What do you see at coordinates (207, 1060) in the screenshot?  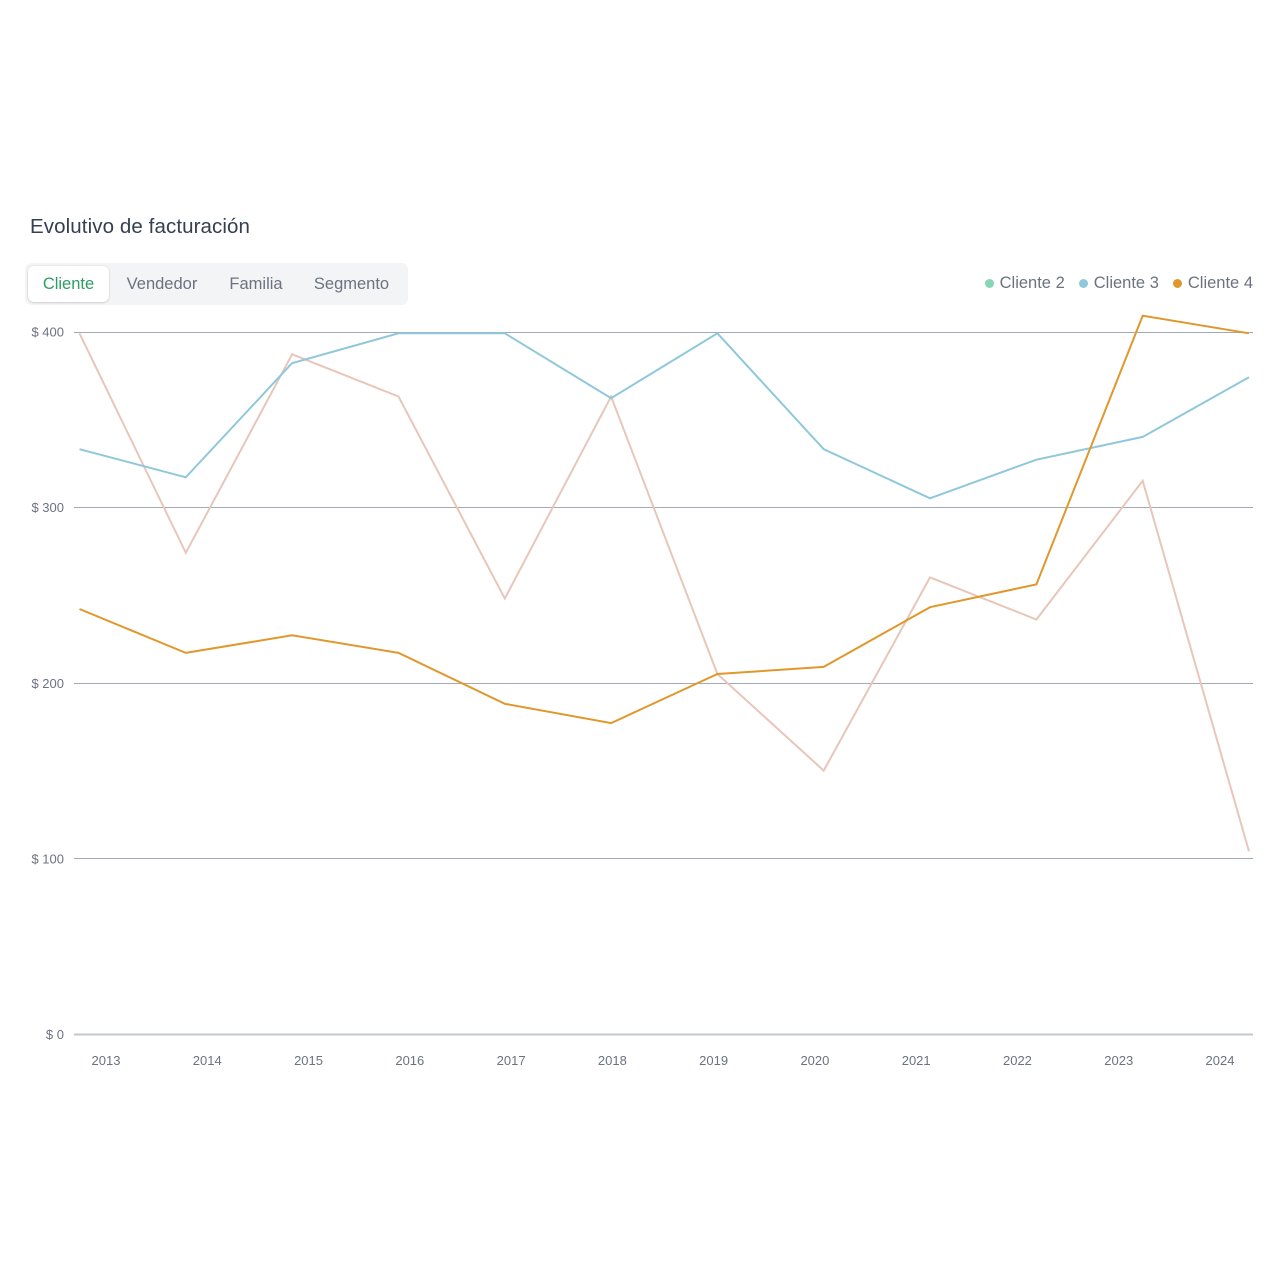 I see `x-tick-label: 2014` at bounding box center [207, 1060].